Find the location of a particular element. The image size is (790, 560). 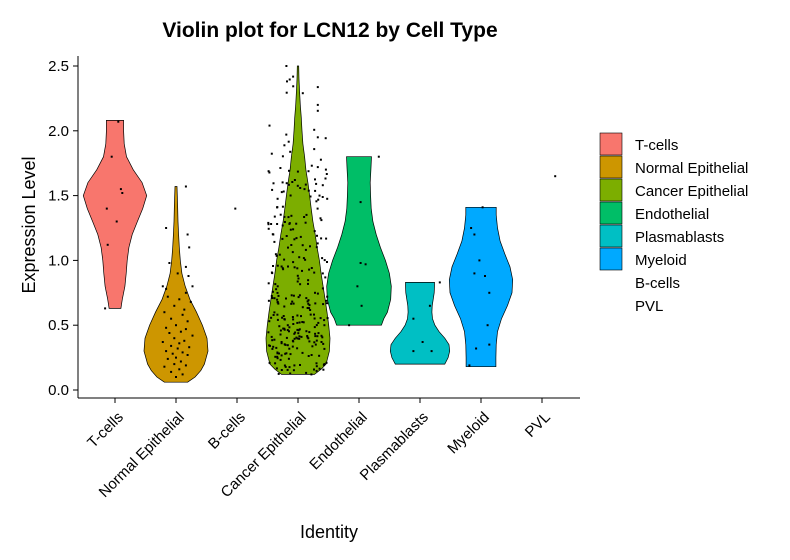

x-tick-label-t-cells: T-cells is located at coordinates (105, 430).